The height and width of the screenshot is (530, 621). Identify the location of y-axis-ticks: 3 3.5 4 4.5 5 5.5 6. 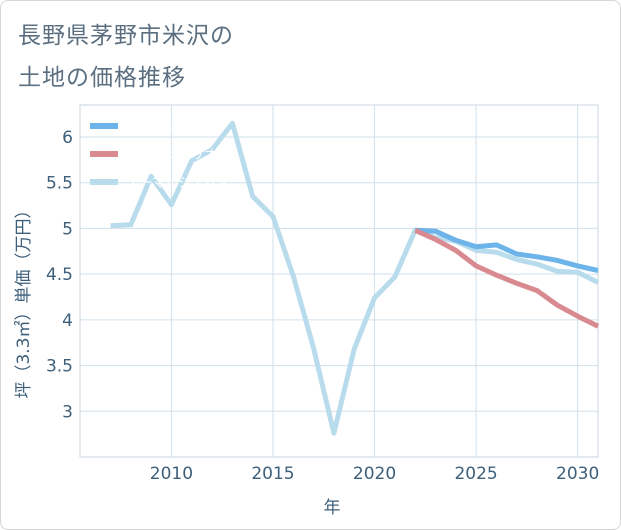
(59, 275).